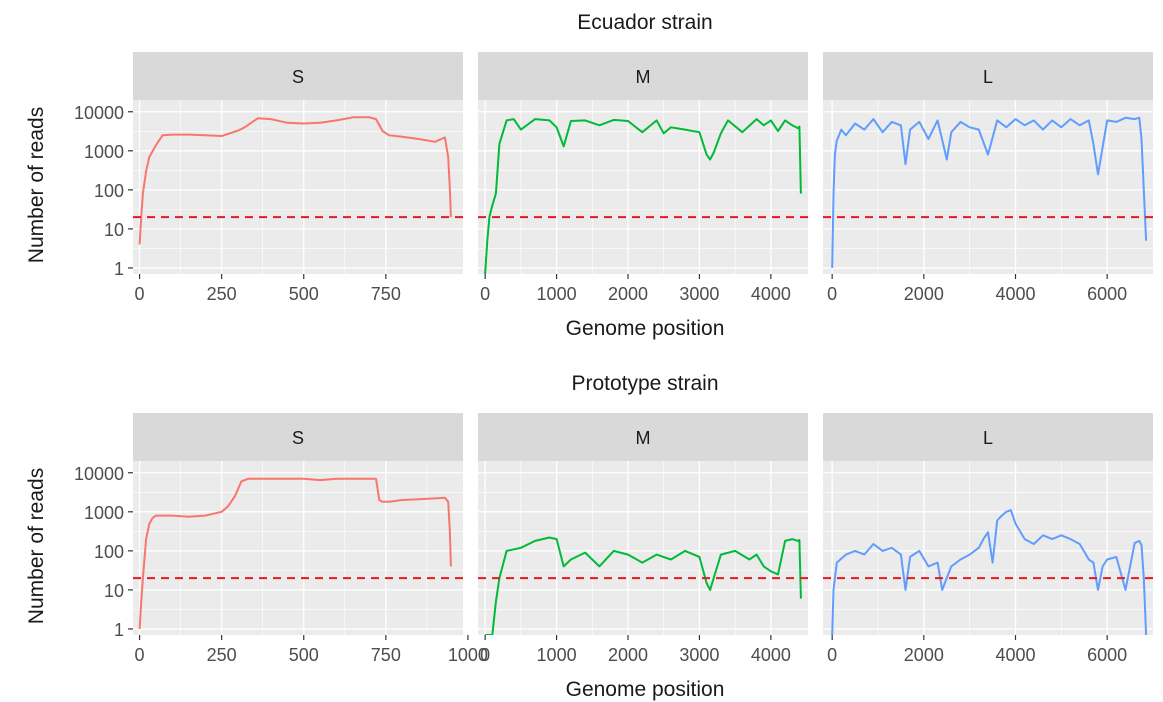 This screenshot has width=1163, height=702. Describe the element at coordinates (644, 22) in the screenshot. I see `row-title: Ecuador strain` at that location.